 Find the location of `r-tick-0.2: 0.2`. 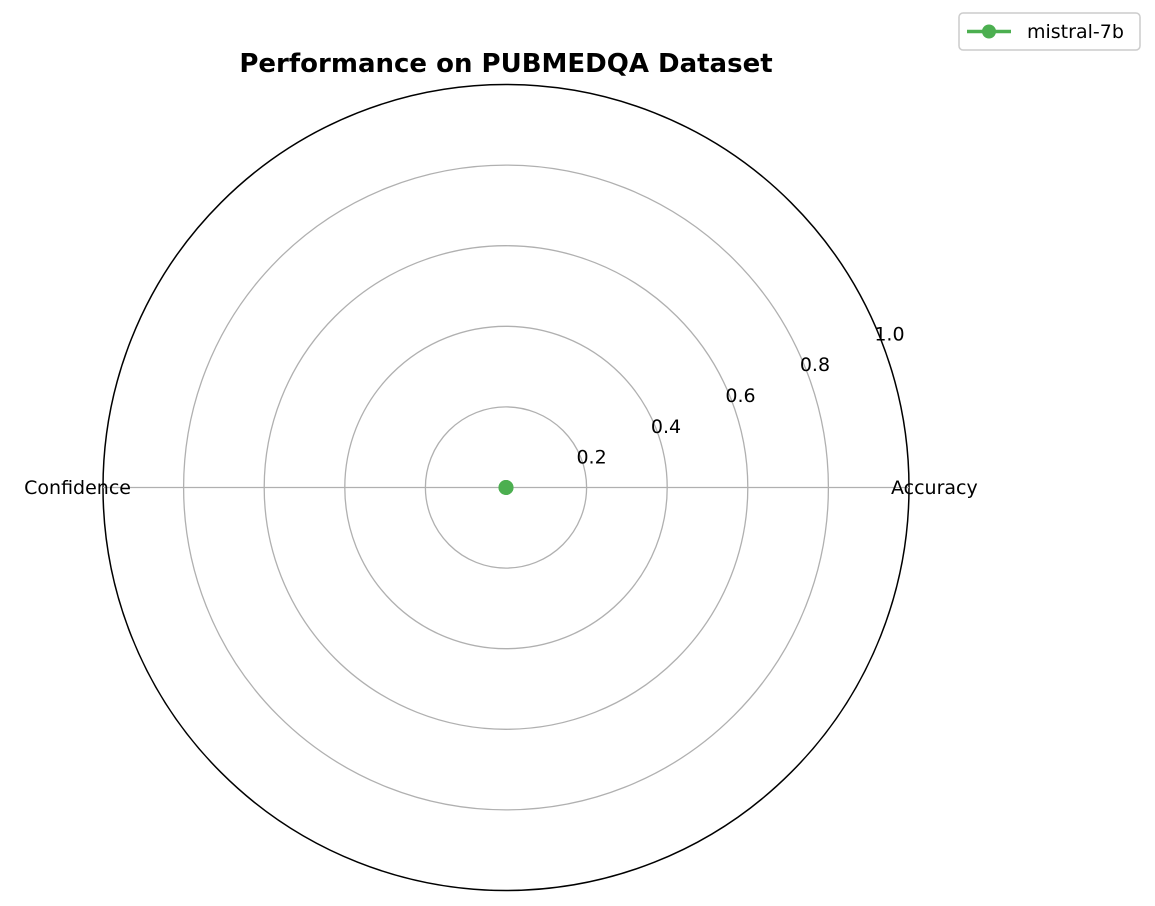

r-tick-0.2: 0.2 is located at coordinates (591, 458).